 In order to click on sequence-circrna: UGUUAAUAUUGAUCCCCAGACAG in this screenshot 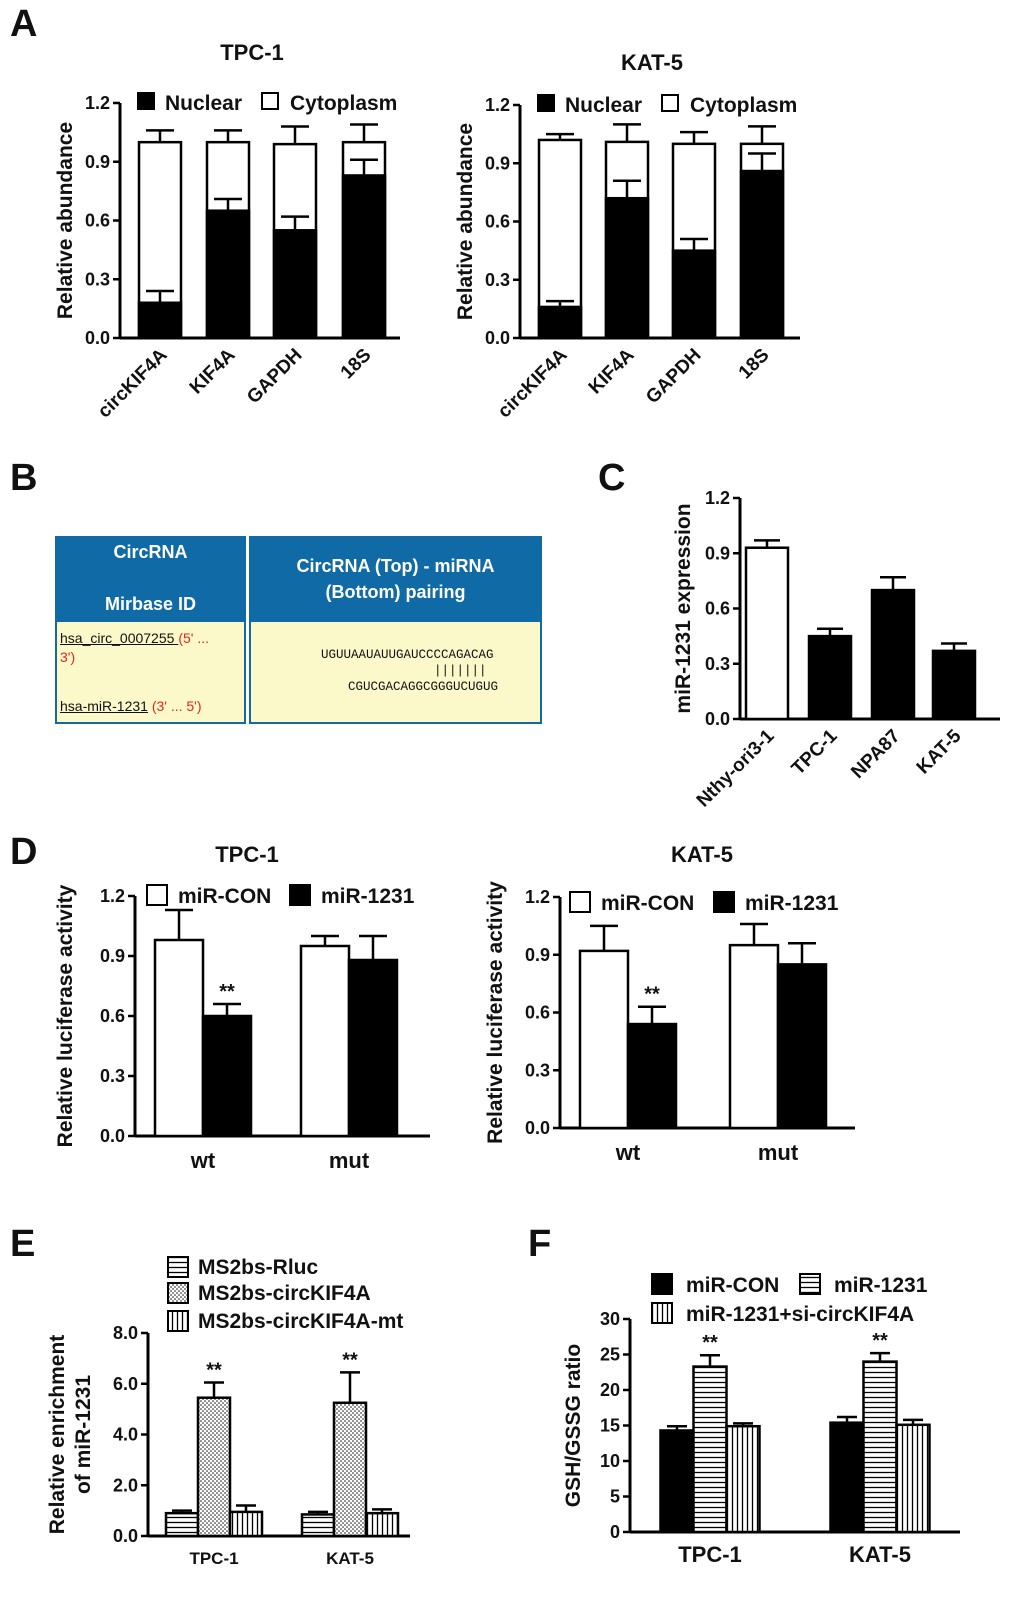, I will do `click(407, 655)`.